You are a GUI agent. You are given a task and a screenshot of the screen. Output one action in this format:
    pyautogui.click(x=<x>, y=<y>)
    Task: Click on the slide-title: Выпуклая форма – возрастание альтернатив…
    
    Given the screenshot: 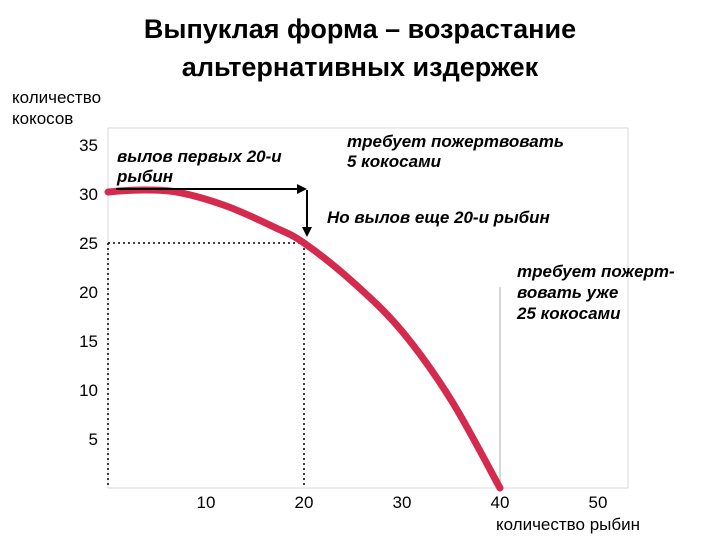 What is the action you would take?
    pyautogui.click(x=360, y=48)
    